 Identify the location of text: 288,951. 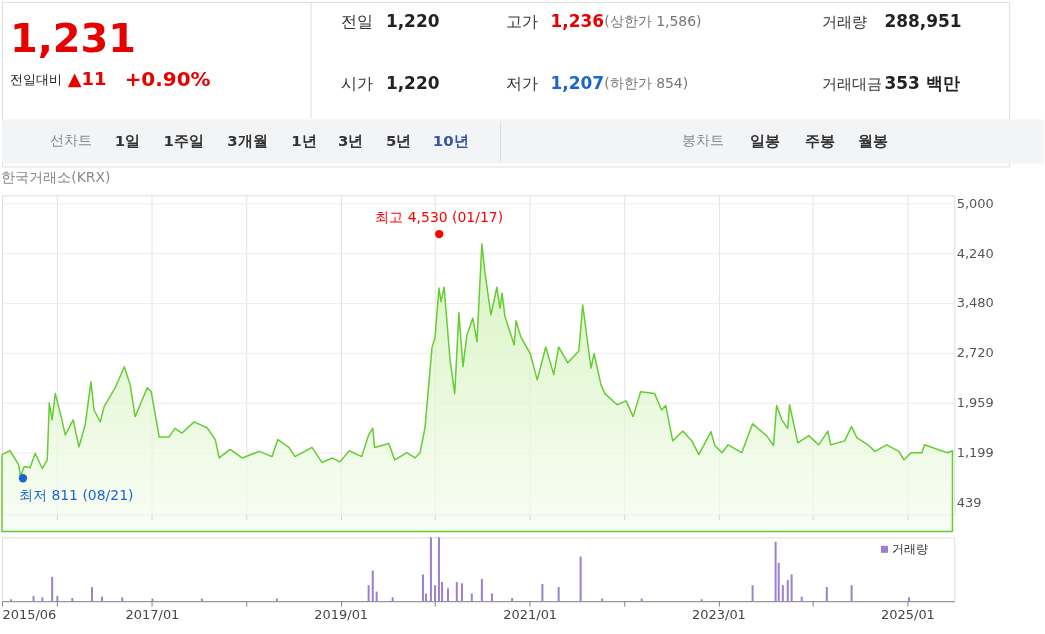
(923, 20).